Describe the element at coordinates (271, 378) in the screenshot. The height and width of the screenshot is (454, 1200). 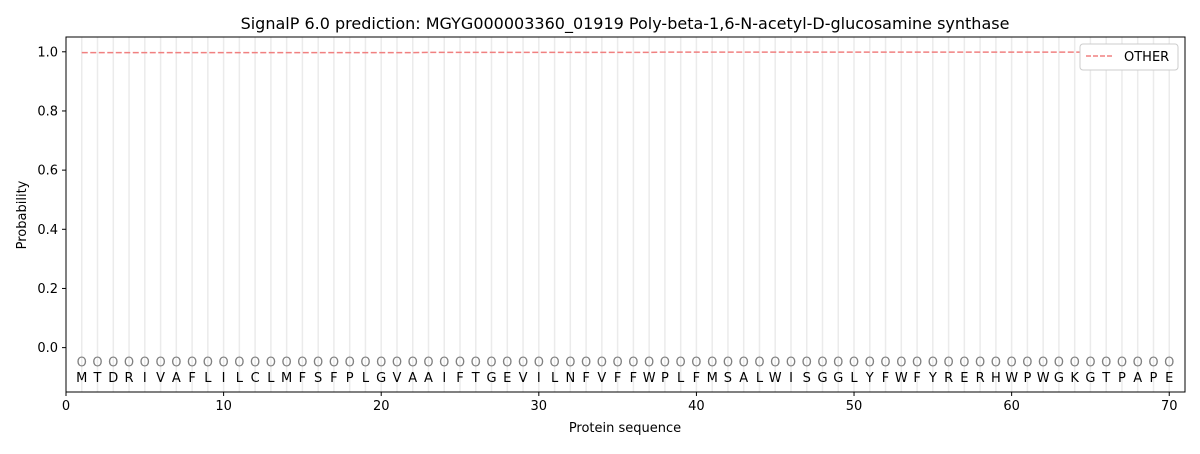
I see `residue-13: L` at that location.